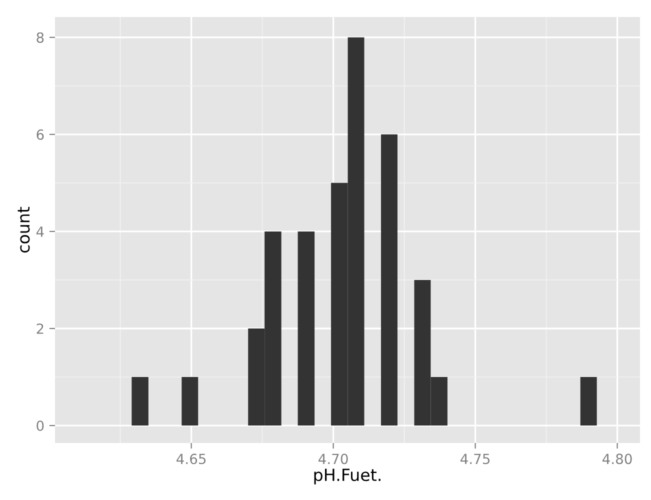 This screenshot has width=651, height=500. What do you see at coordinates (40, 134) in the screenshot?
I see `y-tick-label: 6` at bounding box center [40, 134].